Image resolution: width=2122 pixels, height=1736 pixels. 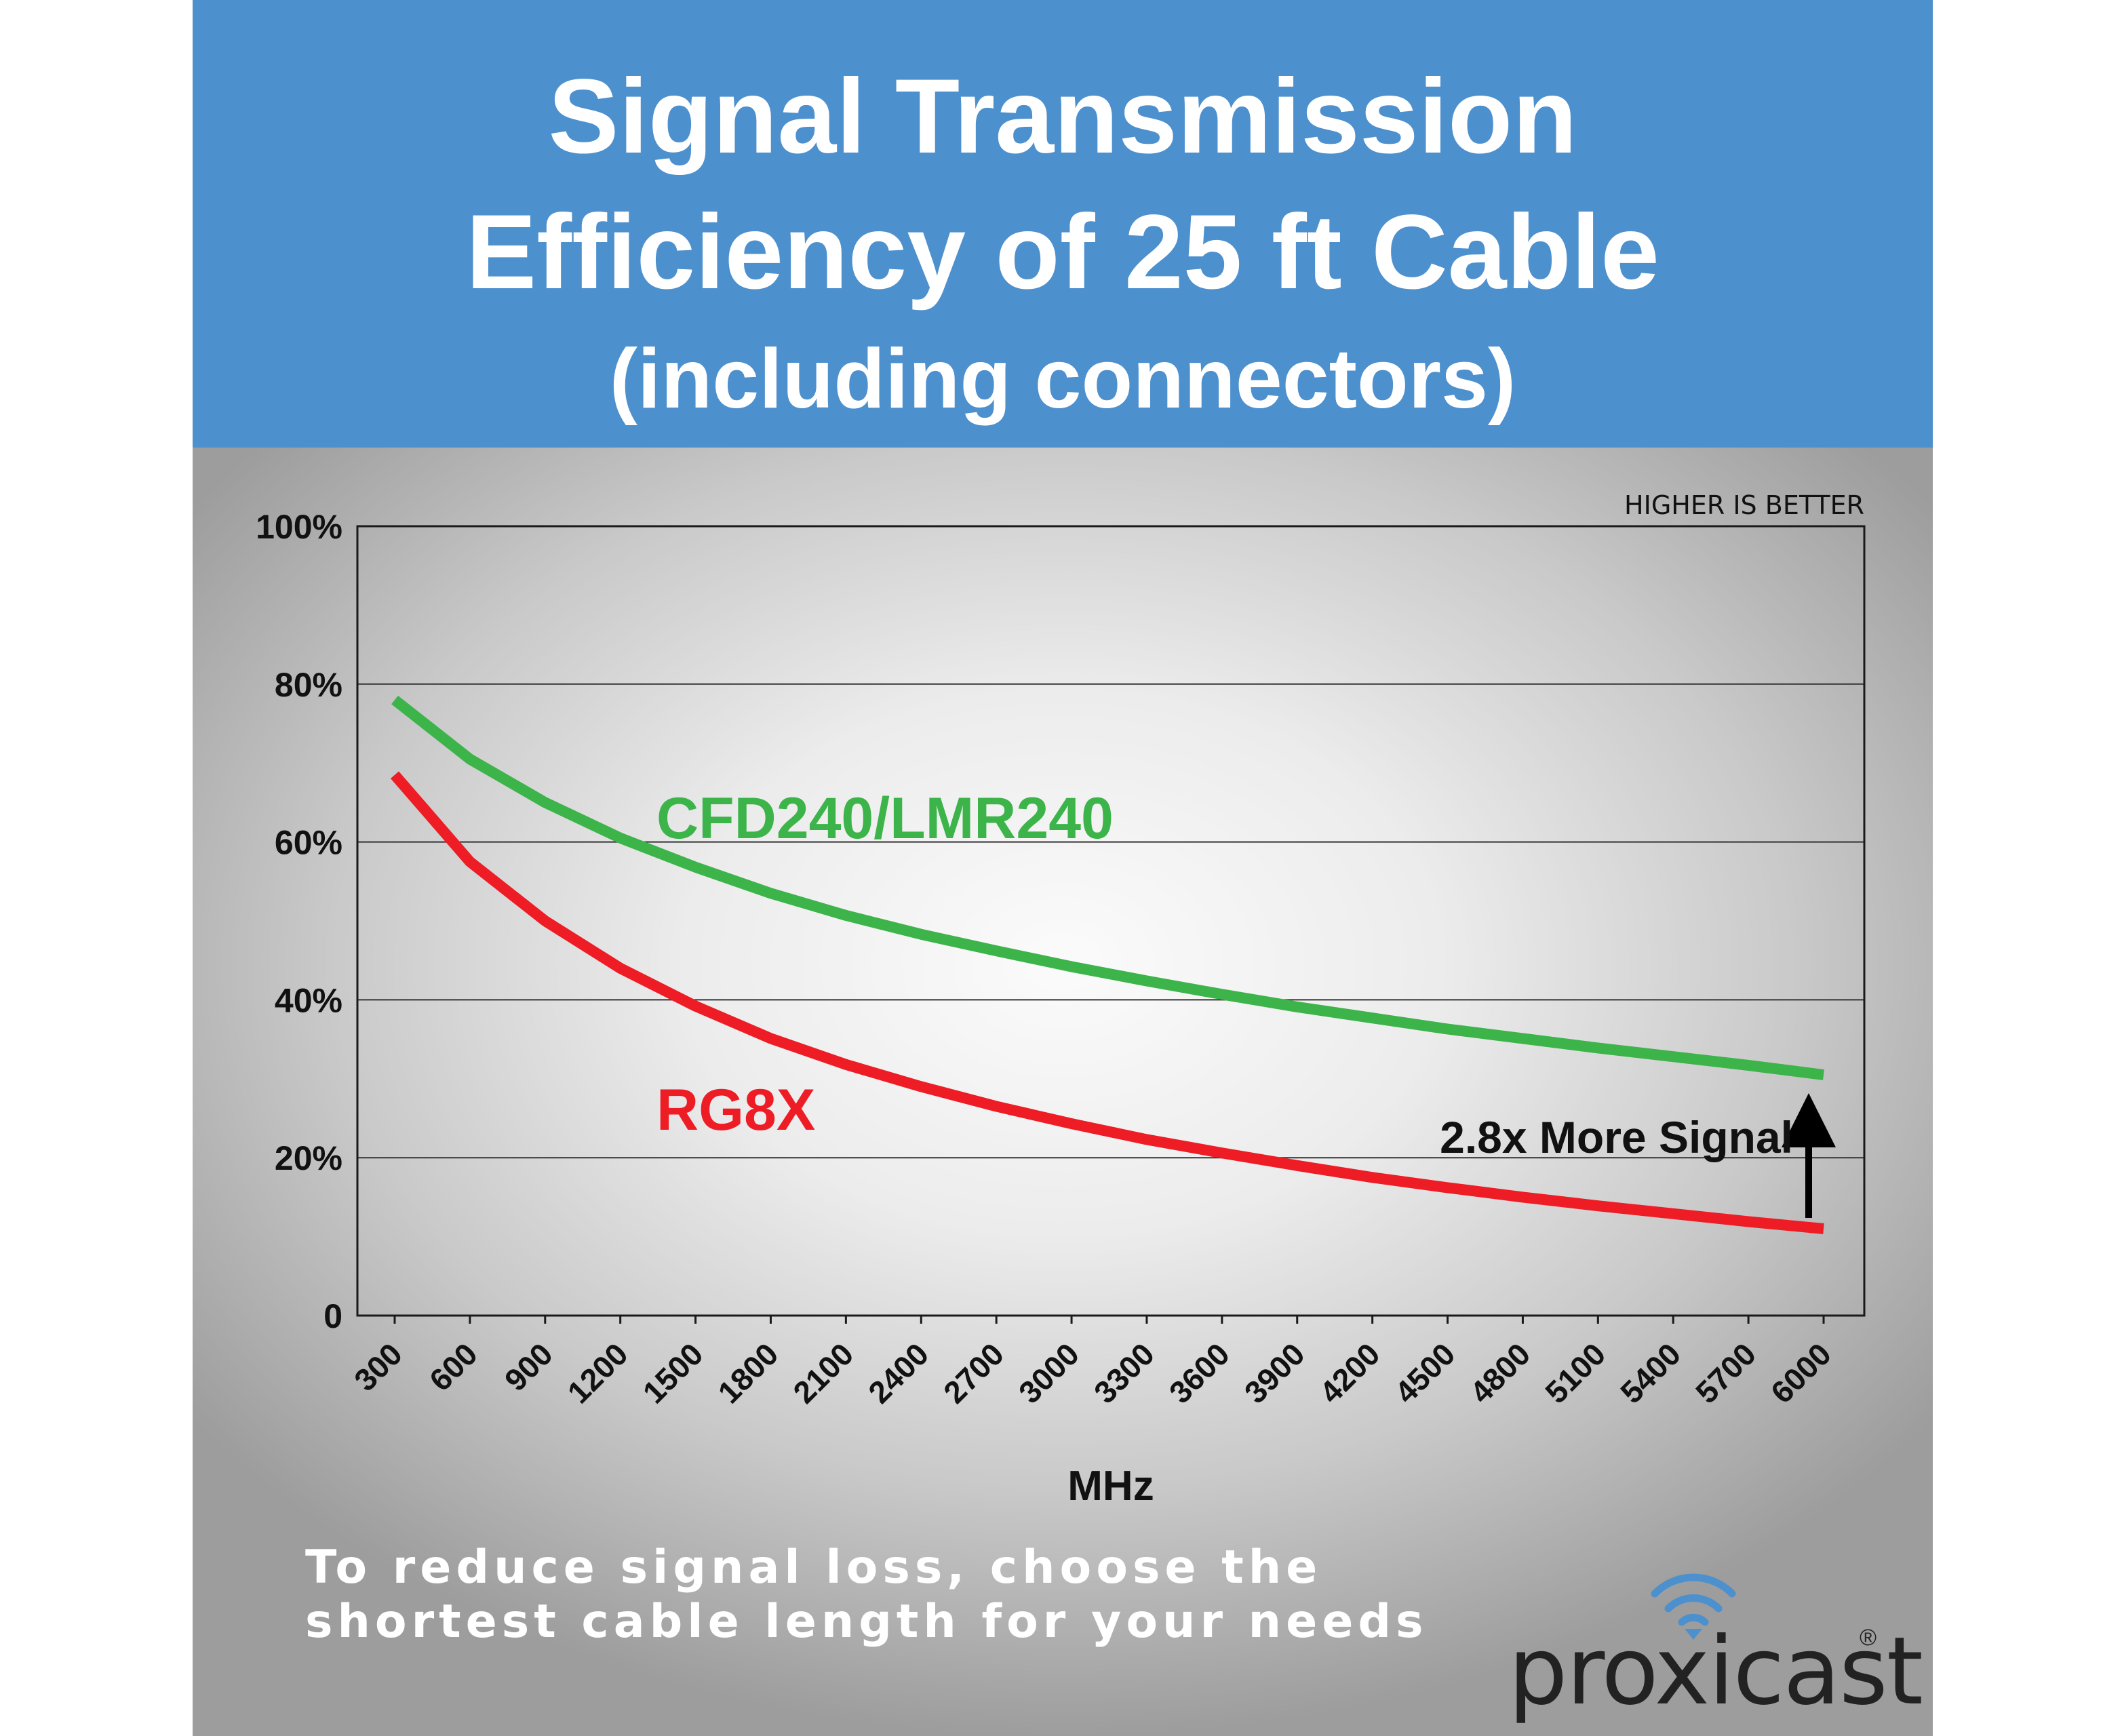 What do you see at coordinates (898, 1373) in the screenshot?
I see `x-tick-label: 2400` at bounding box center [898, 1373].